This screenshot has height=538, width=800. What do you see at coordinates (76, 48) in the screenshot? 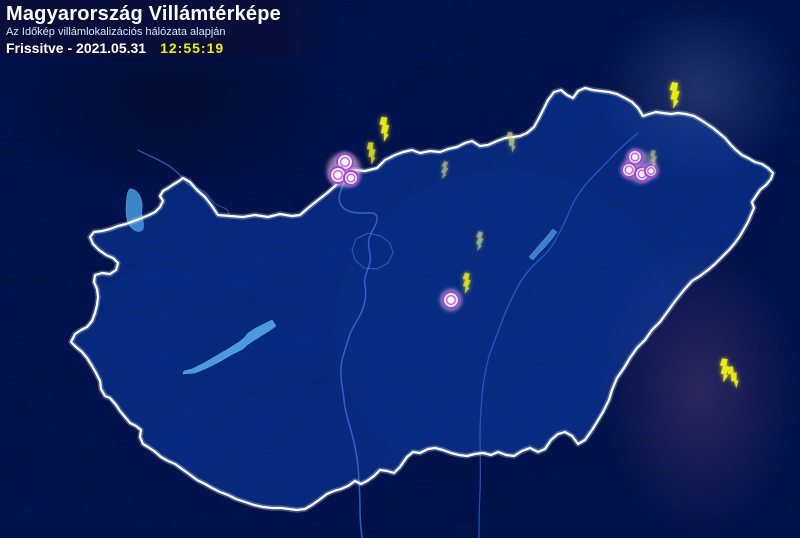
I see `updated-label: Frissitve - 2021.05.31` at bounding box center [76, 48].